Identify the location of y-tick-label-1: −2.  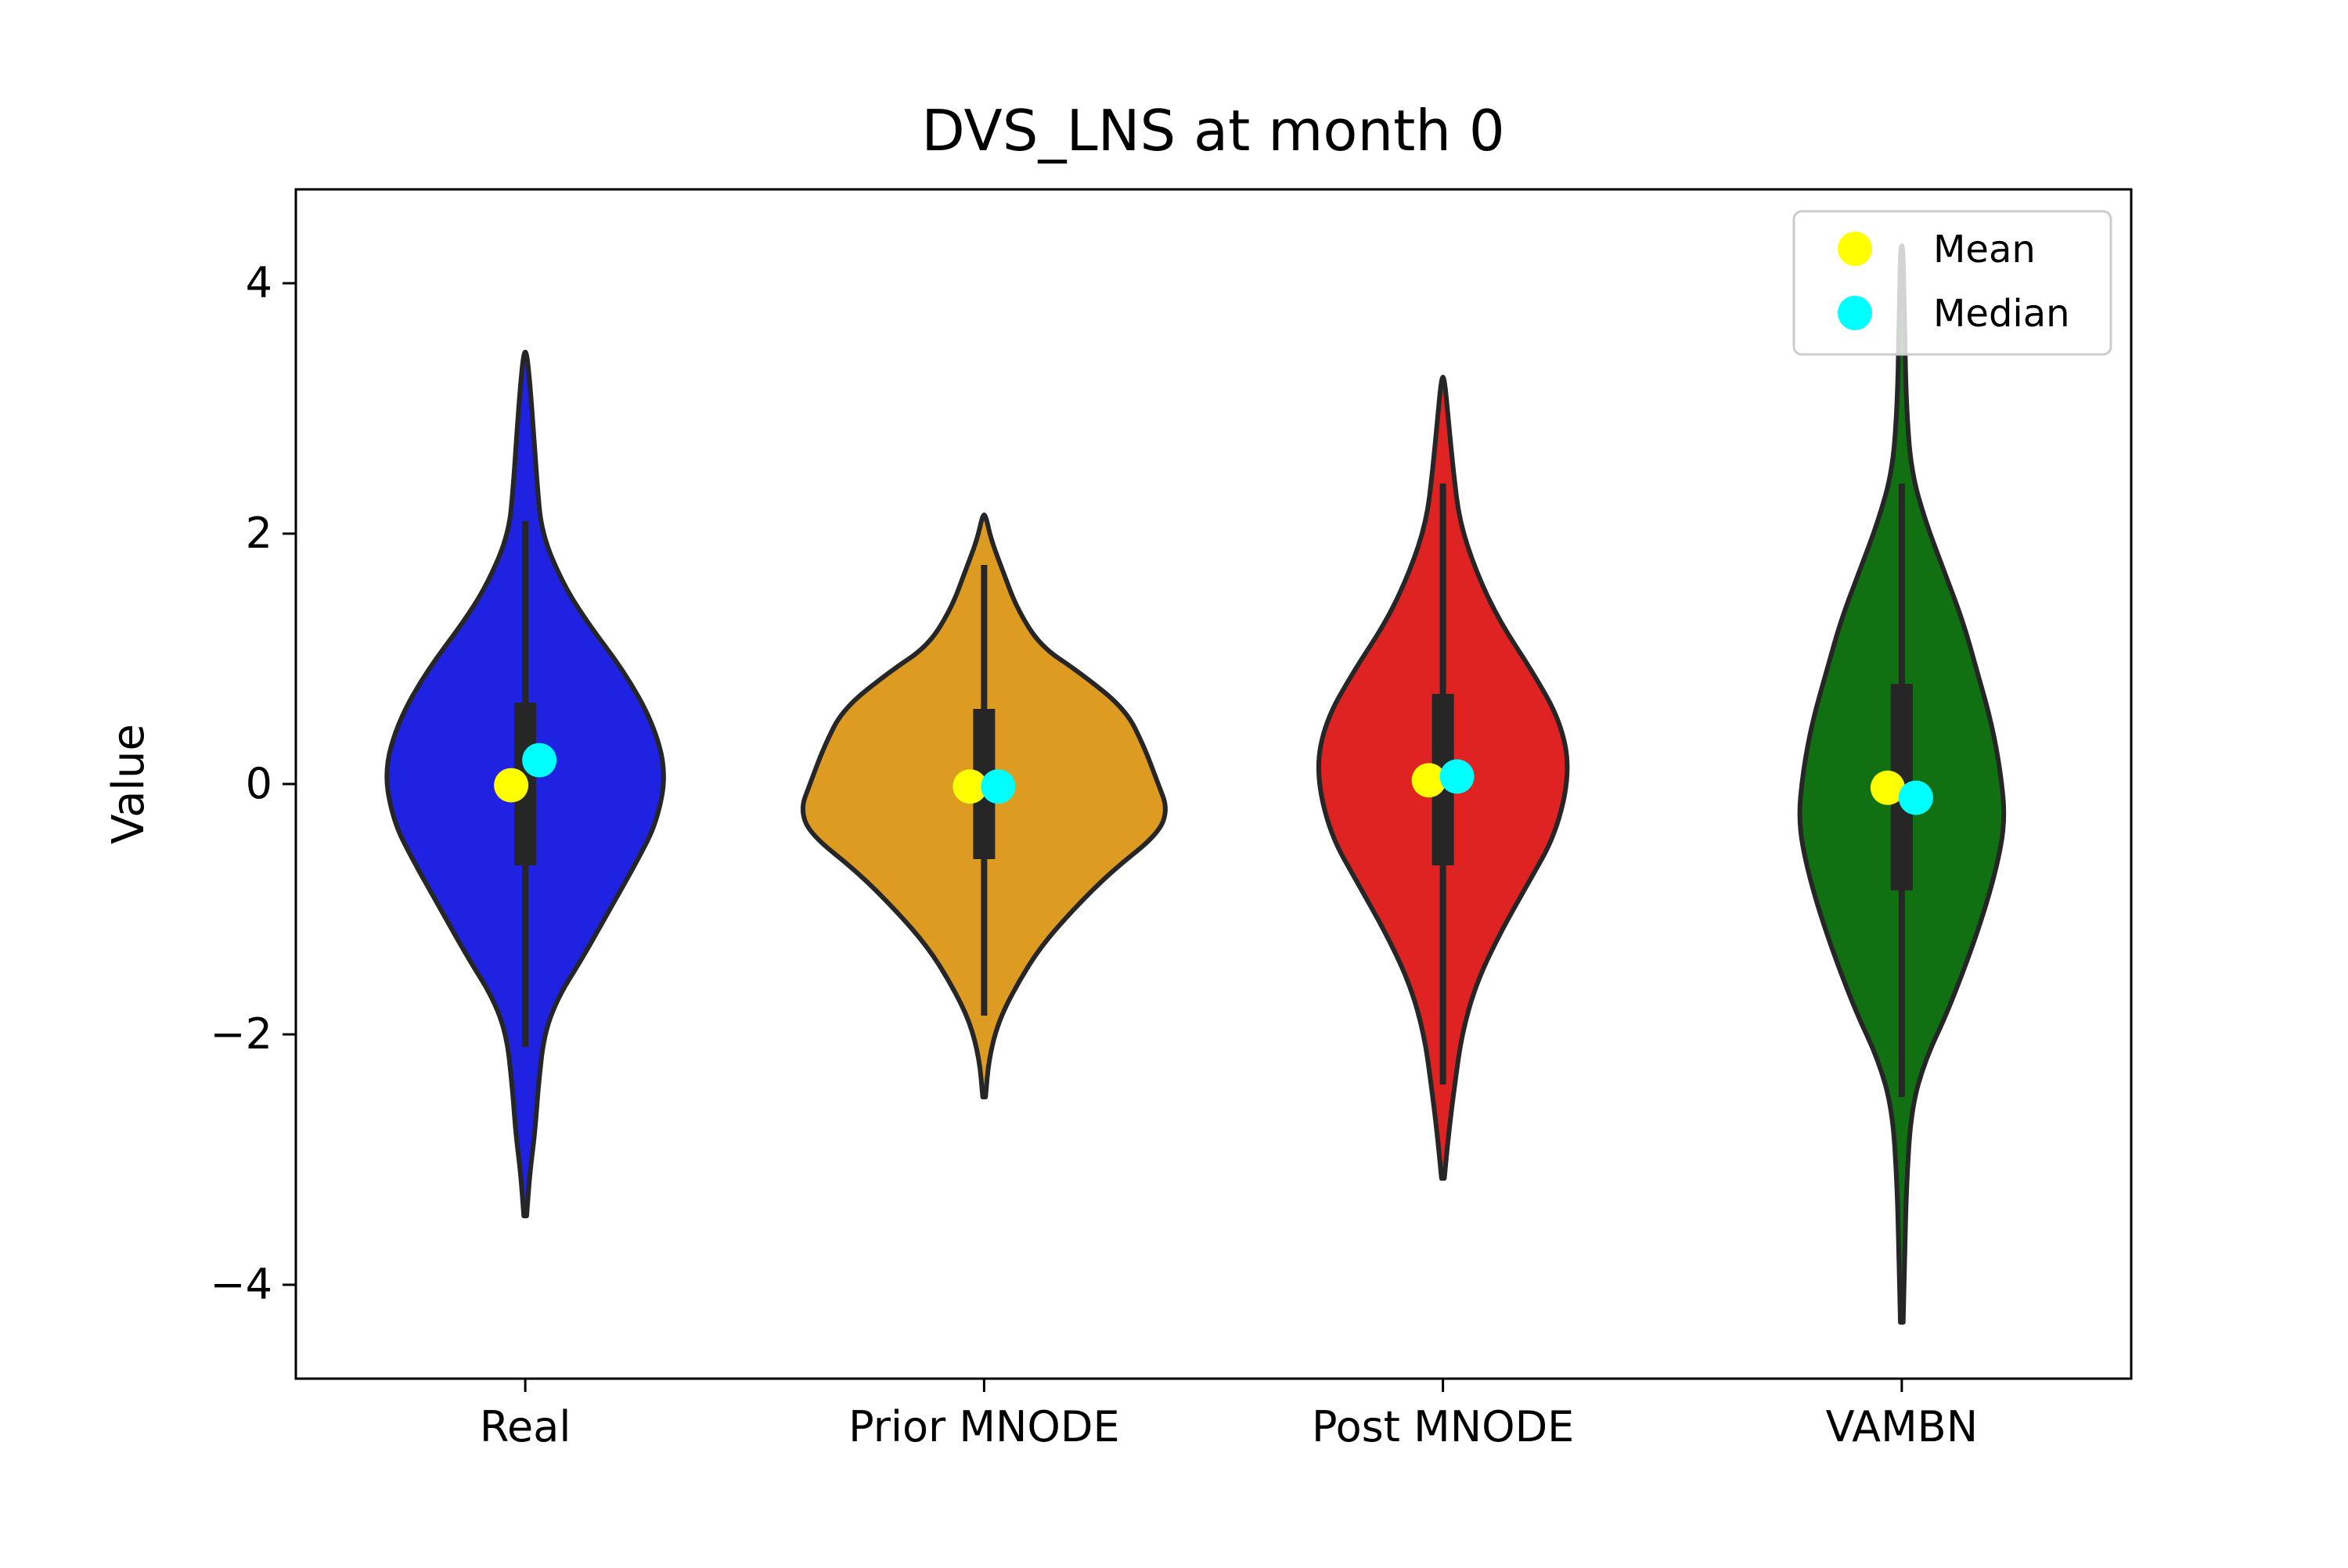
(241, 1034).